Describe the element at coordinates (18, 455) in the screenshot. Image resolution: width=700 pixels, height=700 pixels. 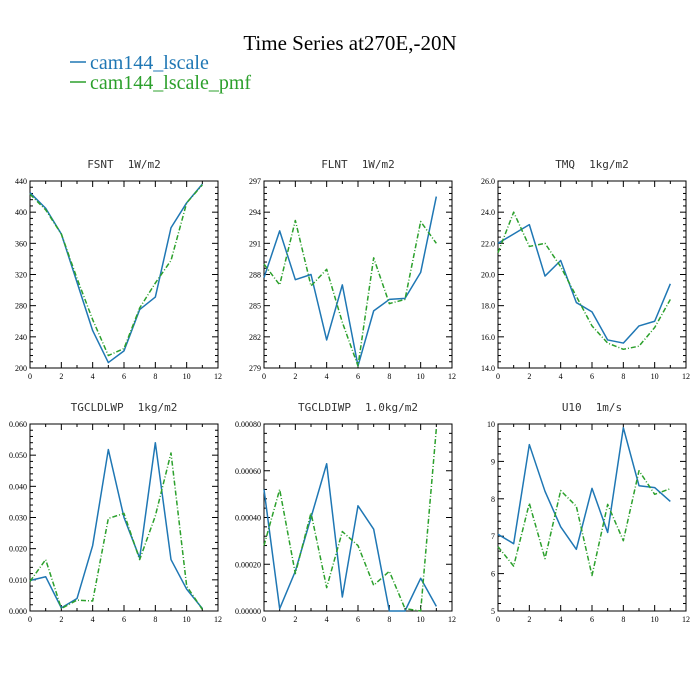
I see `y-tick-label-tgcldlwp-5: 0.050` at that location.